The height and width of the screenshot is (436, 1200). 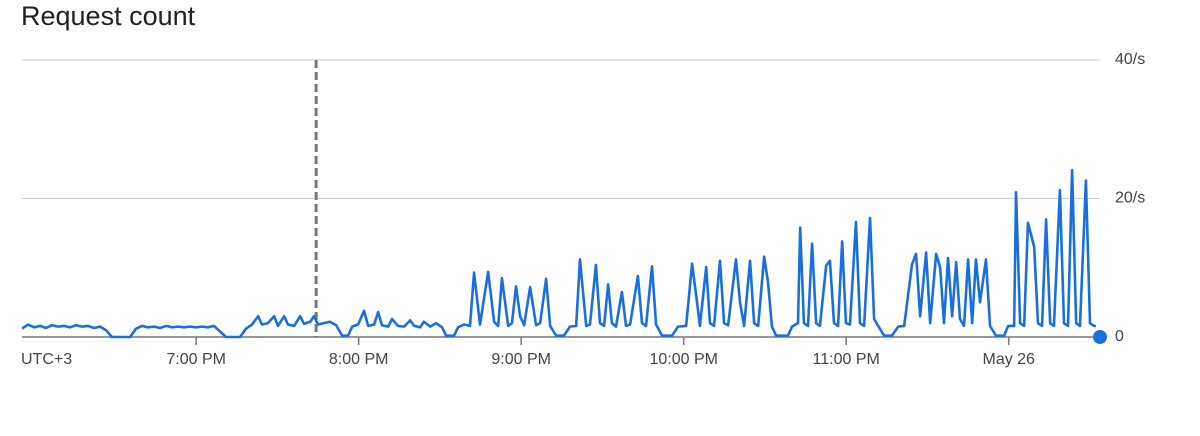 What do you see at coordinates (46, 359) in the screenshot?
I see `x-axis-label: UTC+3` at bounding box center [46, 359].